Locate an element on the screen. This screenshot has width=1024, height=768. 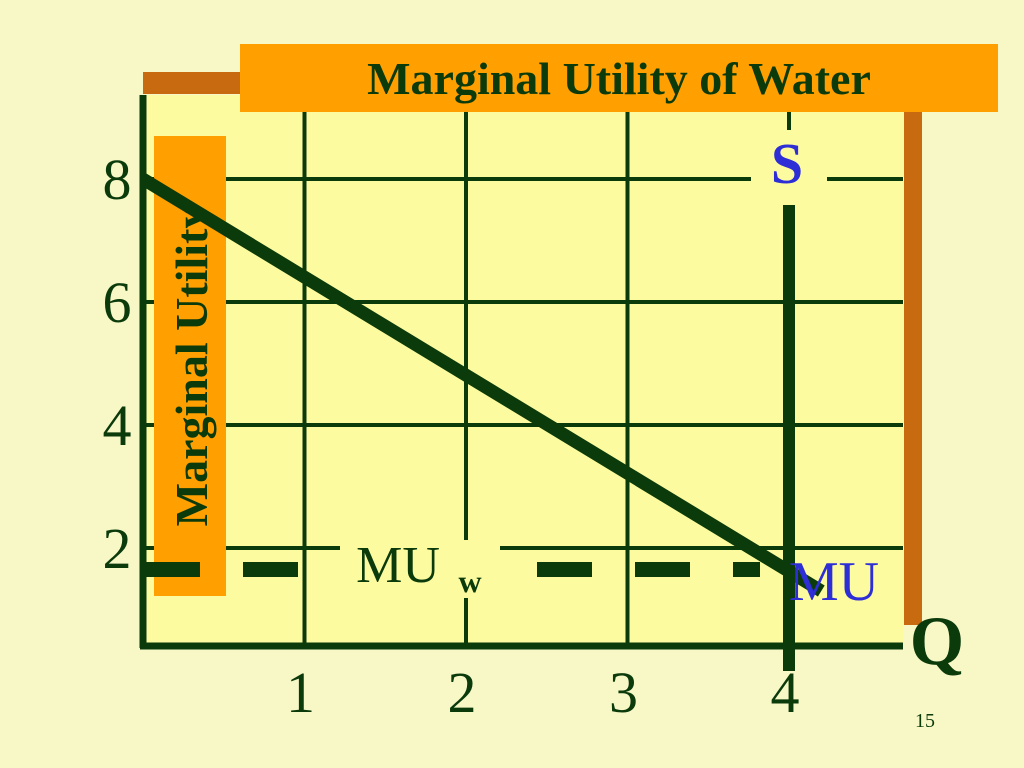
supply-label-bg is located at coordinates (789, 167).